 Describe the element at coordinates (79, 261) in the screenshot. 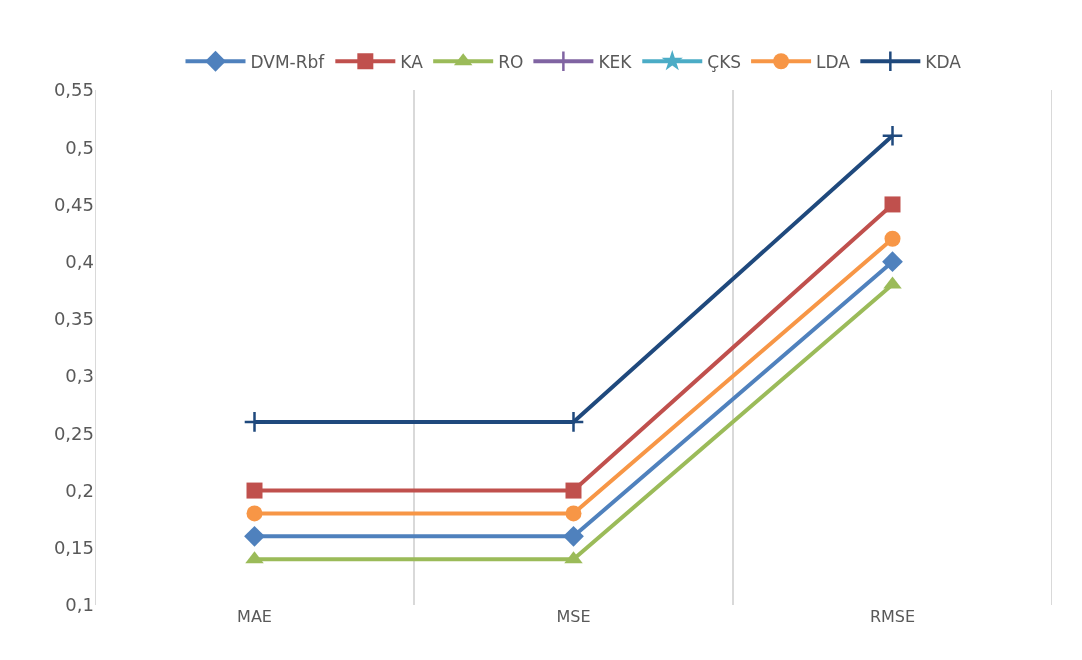

I see `y-tick-label: 0,4` at that location.